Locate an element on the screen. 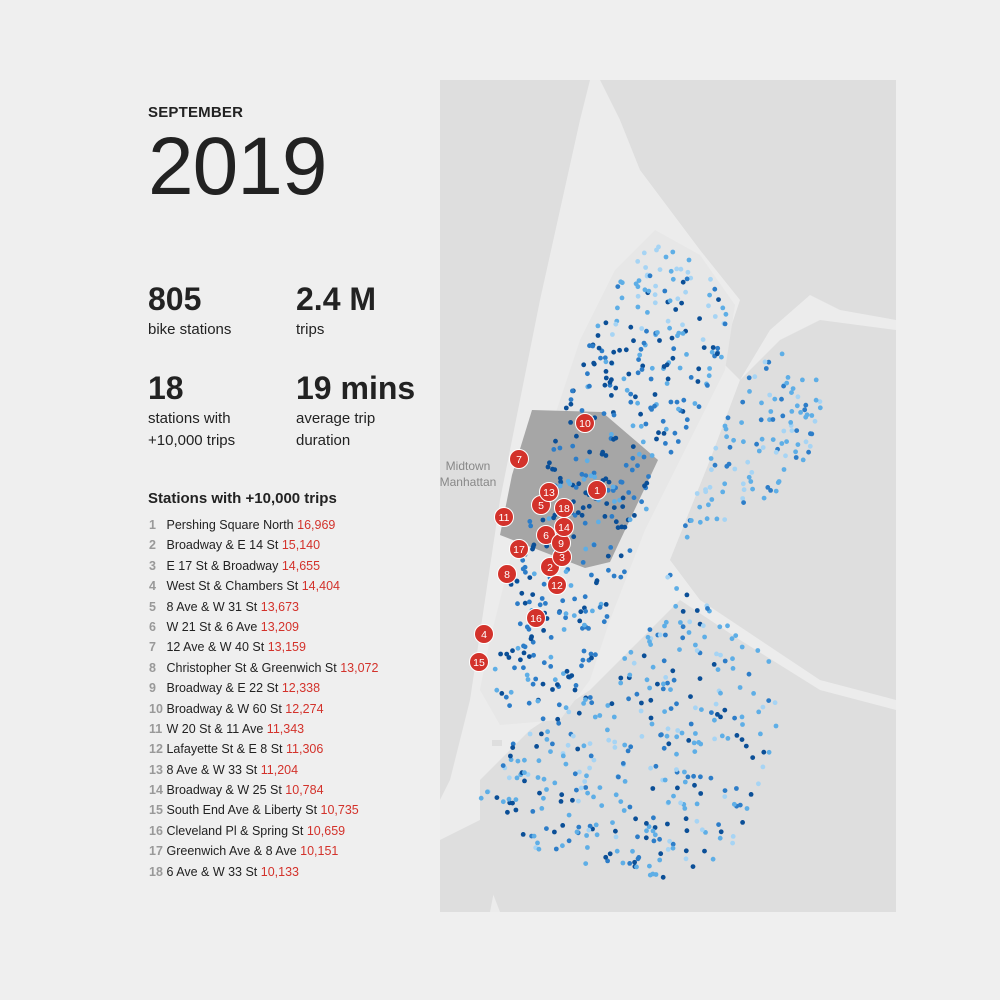 The width and height of the screenshot is (1000, 1000). station-marker: 13 is located at coordinates (549, 492).